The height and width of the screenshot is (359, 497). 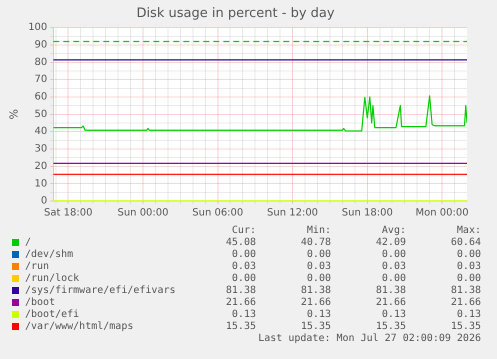 I want to click on x-tick-label: Mon 00:00, so click(x=442, y=213).